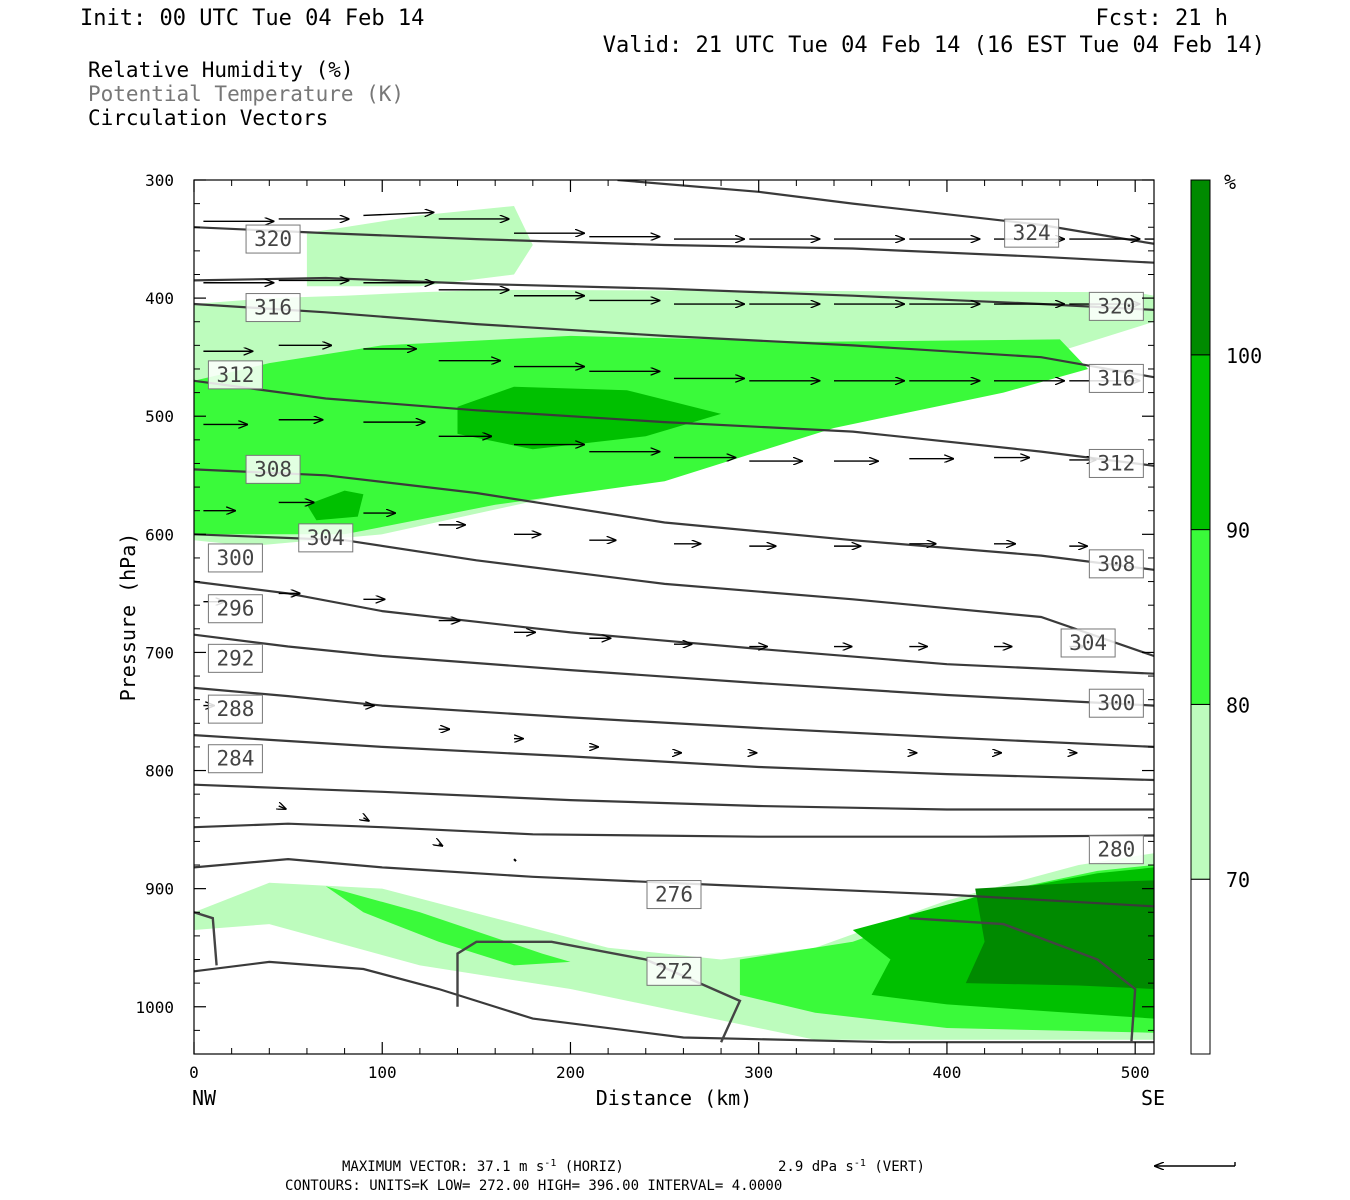 The image size is (1350, 1200). I want to click on contour-label-312-b2: 312, so click(1116, 463).